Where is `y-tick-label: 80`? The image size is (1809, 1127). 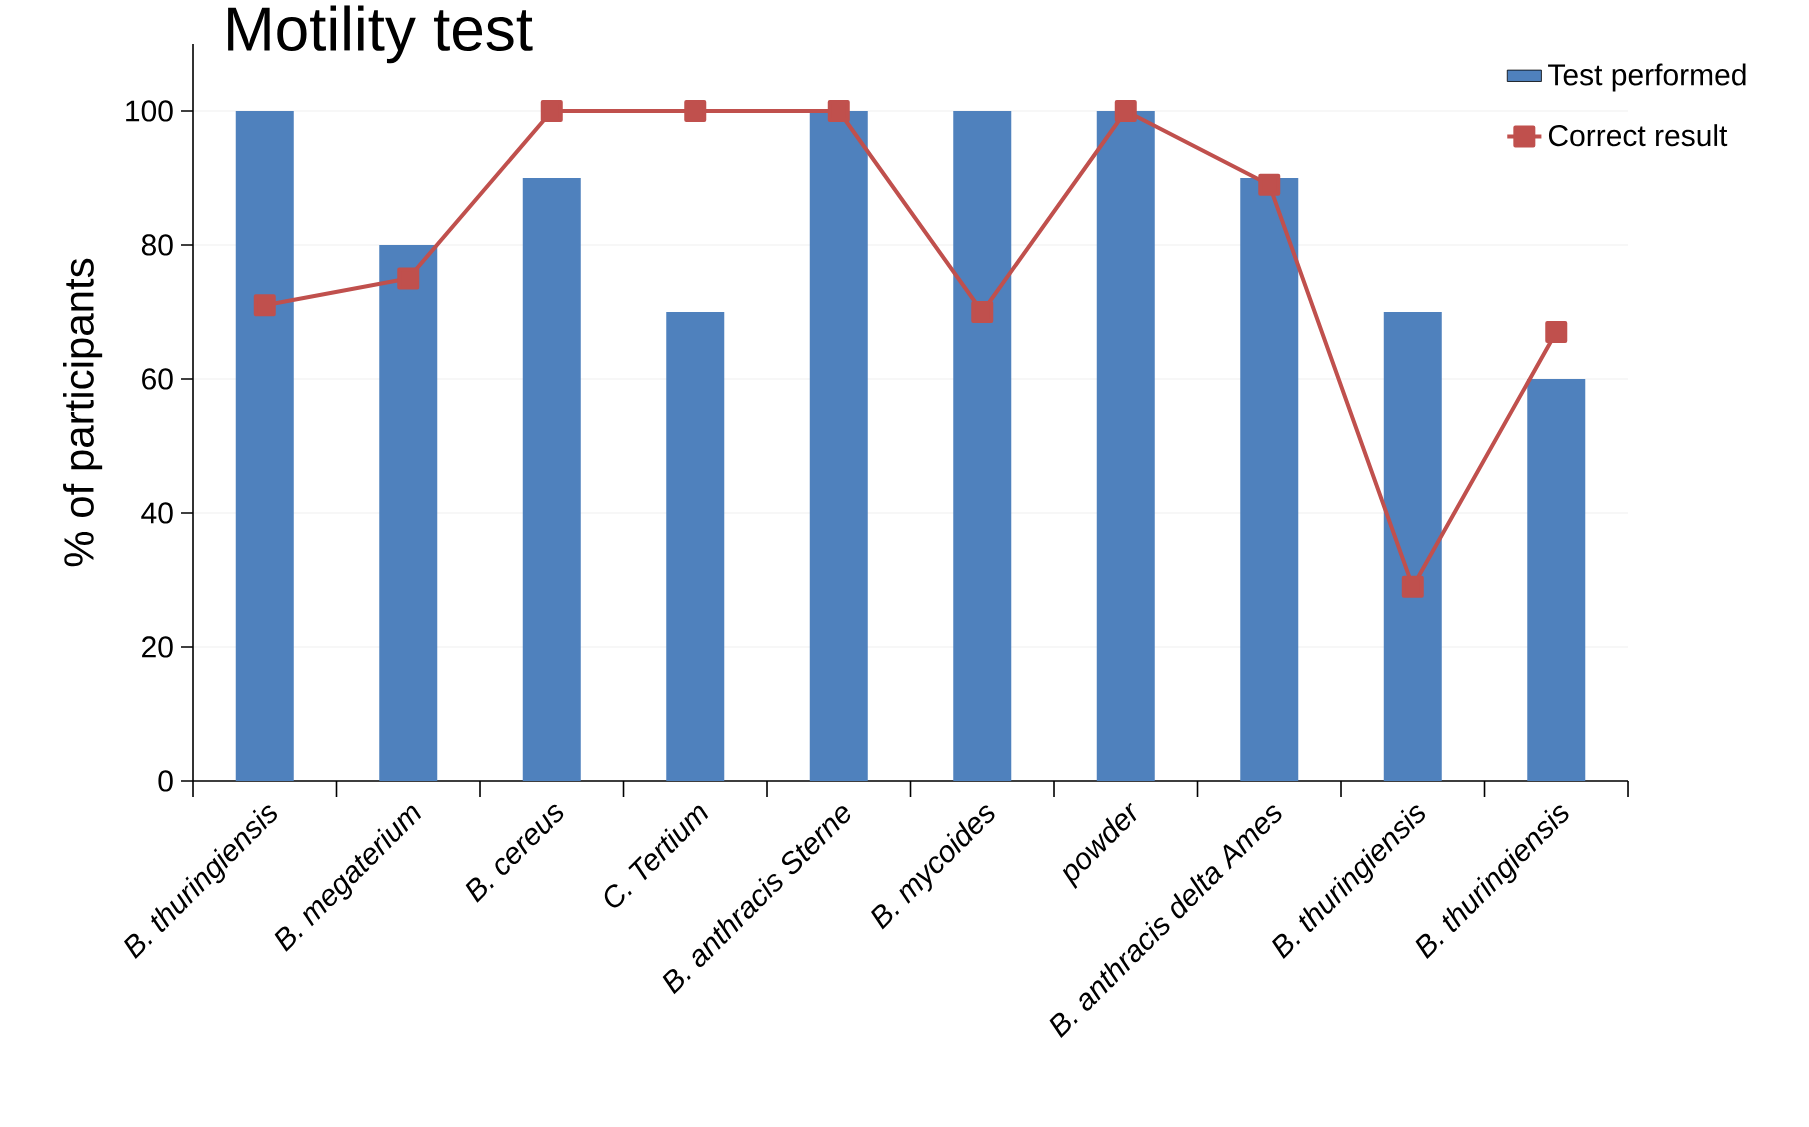 y-tick-label: 80 is located at coordinates (157, 245).